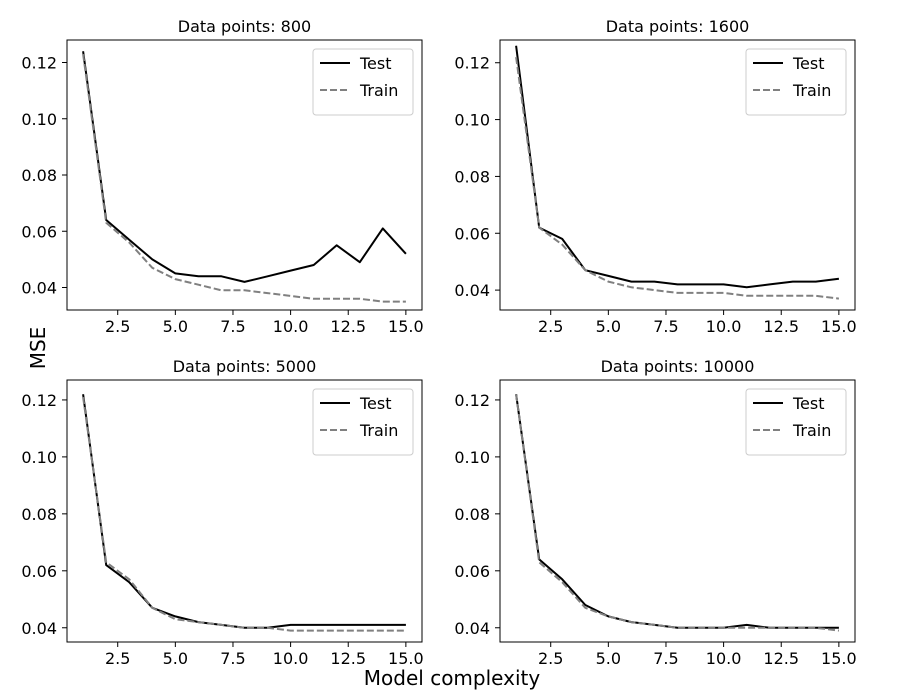  Describe the element at coordinates (678, 366) in the screenshot. I see `chart-title: Data points: 10000` at that location.